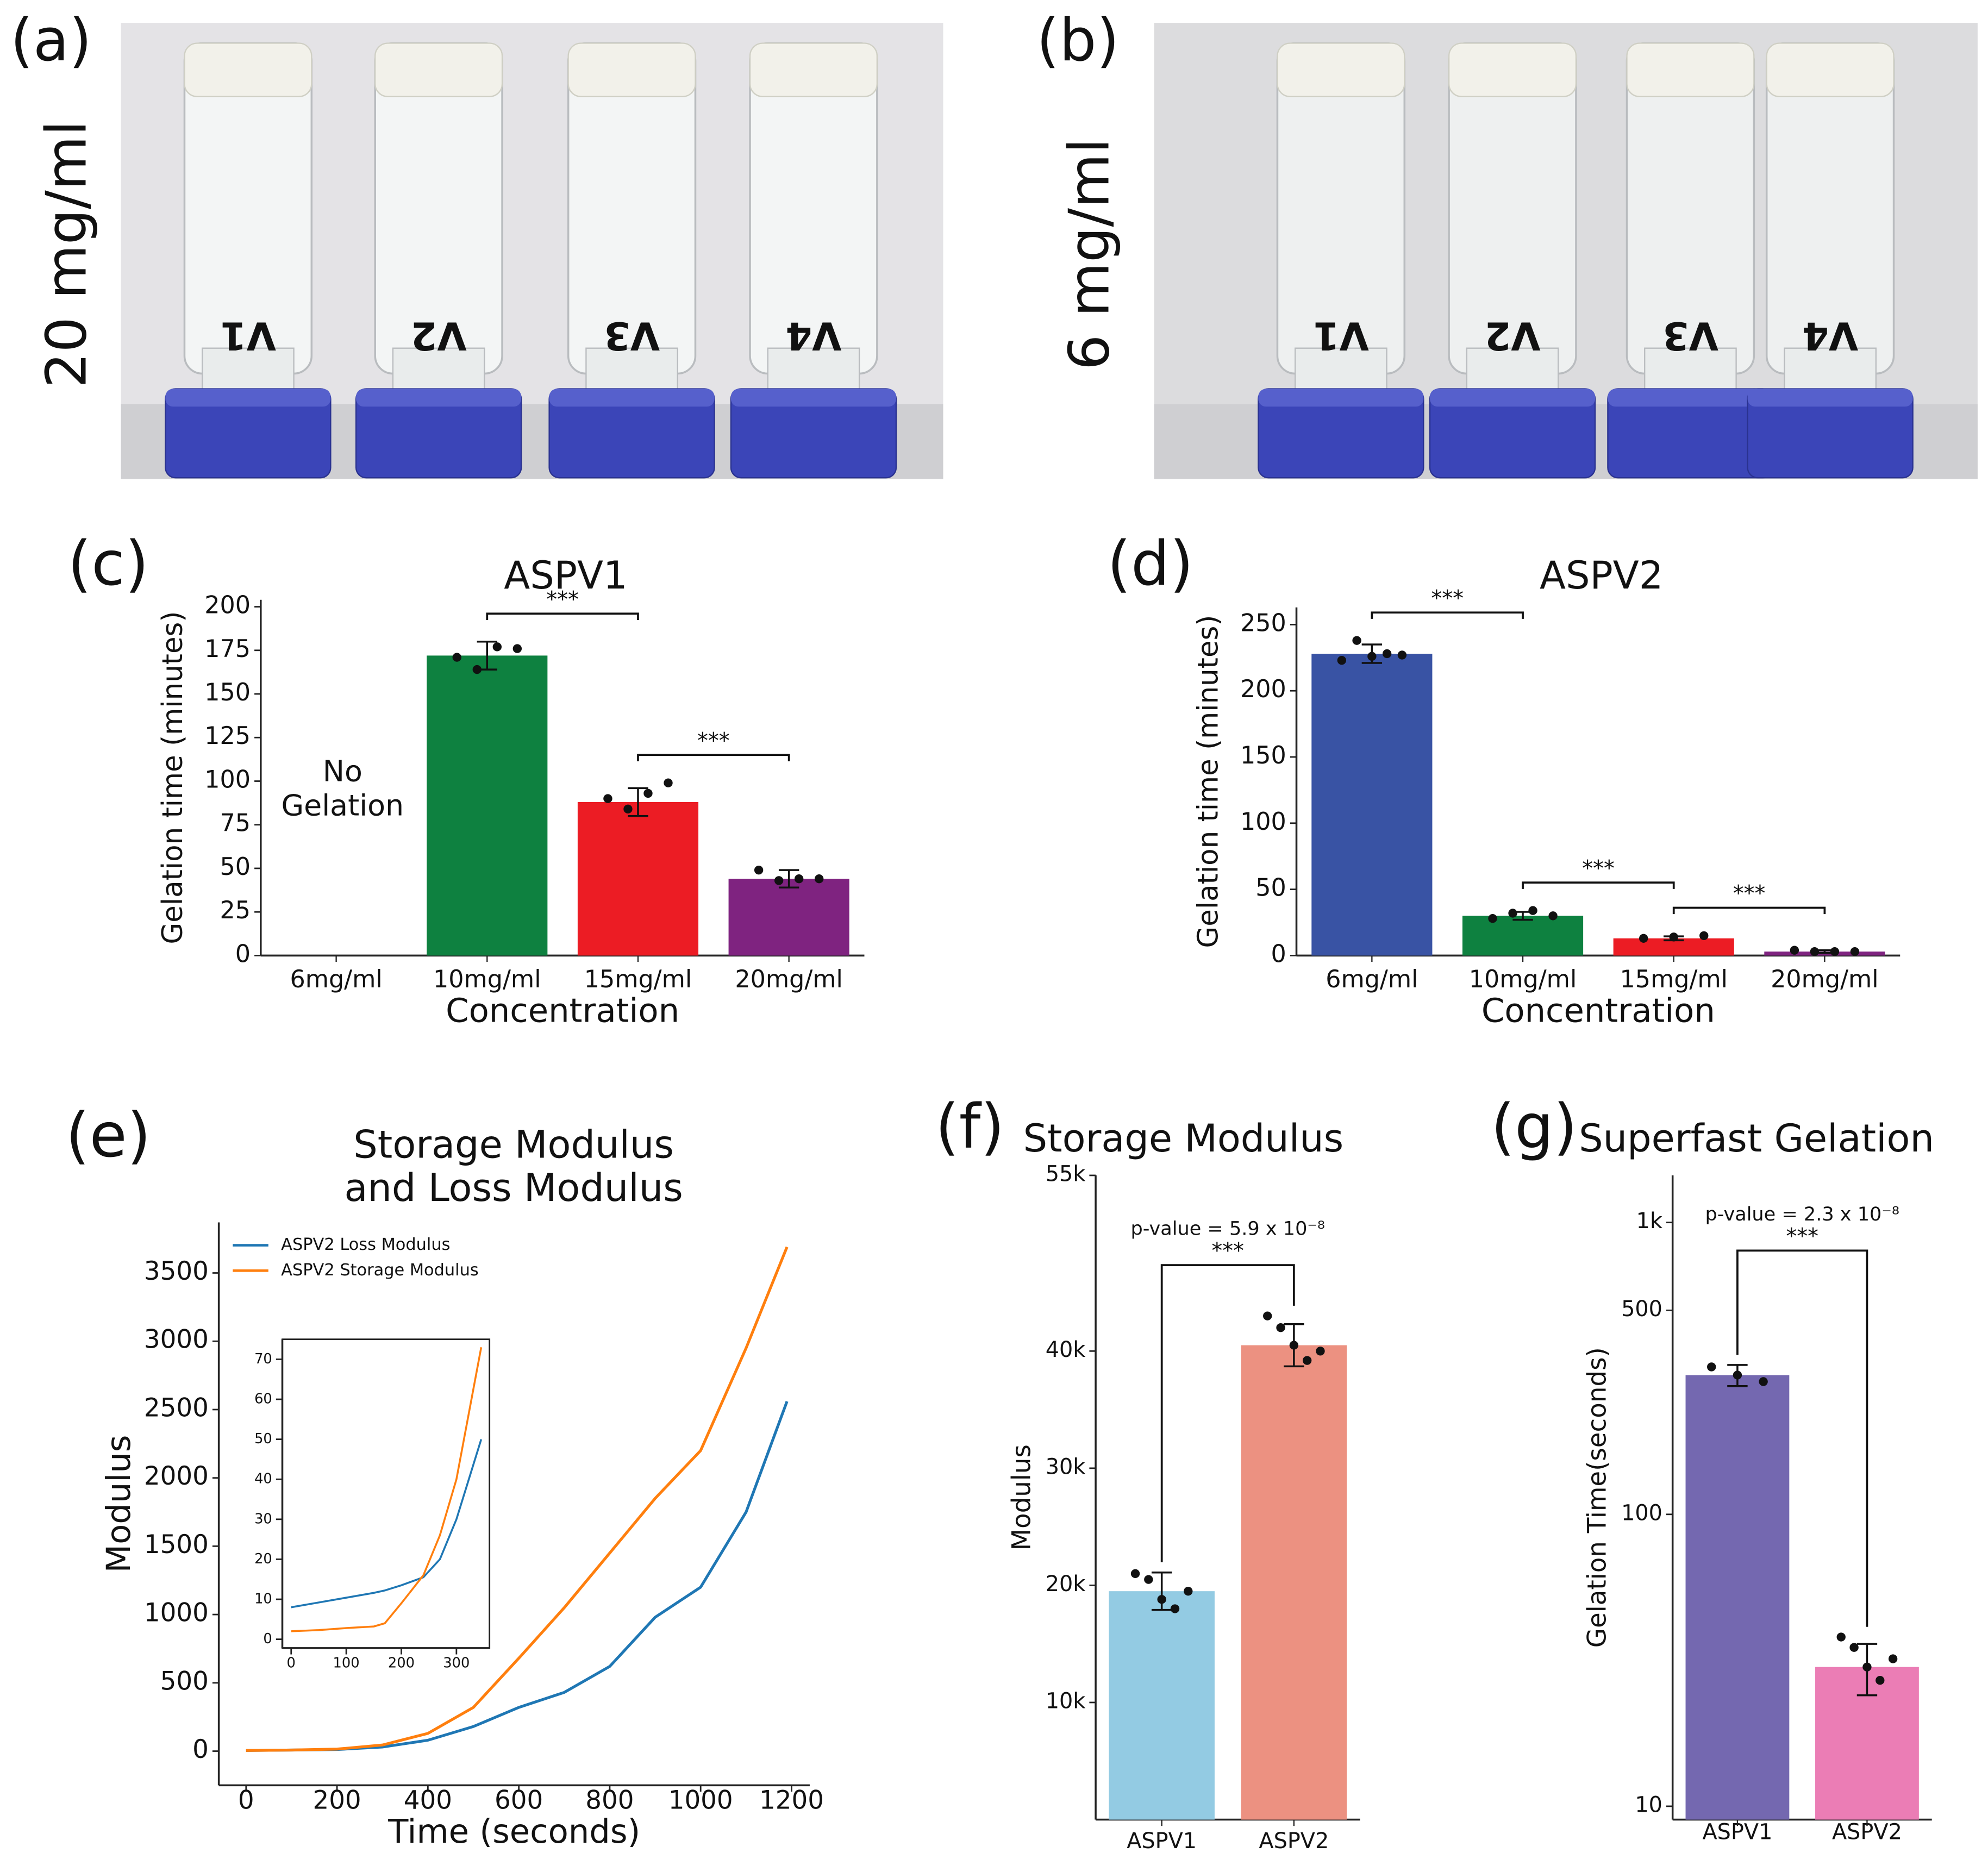  Describe the element at coordinates (1021, 1497) in the screenshot. I see `y-axis-label: Modulus` at that location.